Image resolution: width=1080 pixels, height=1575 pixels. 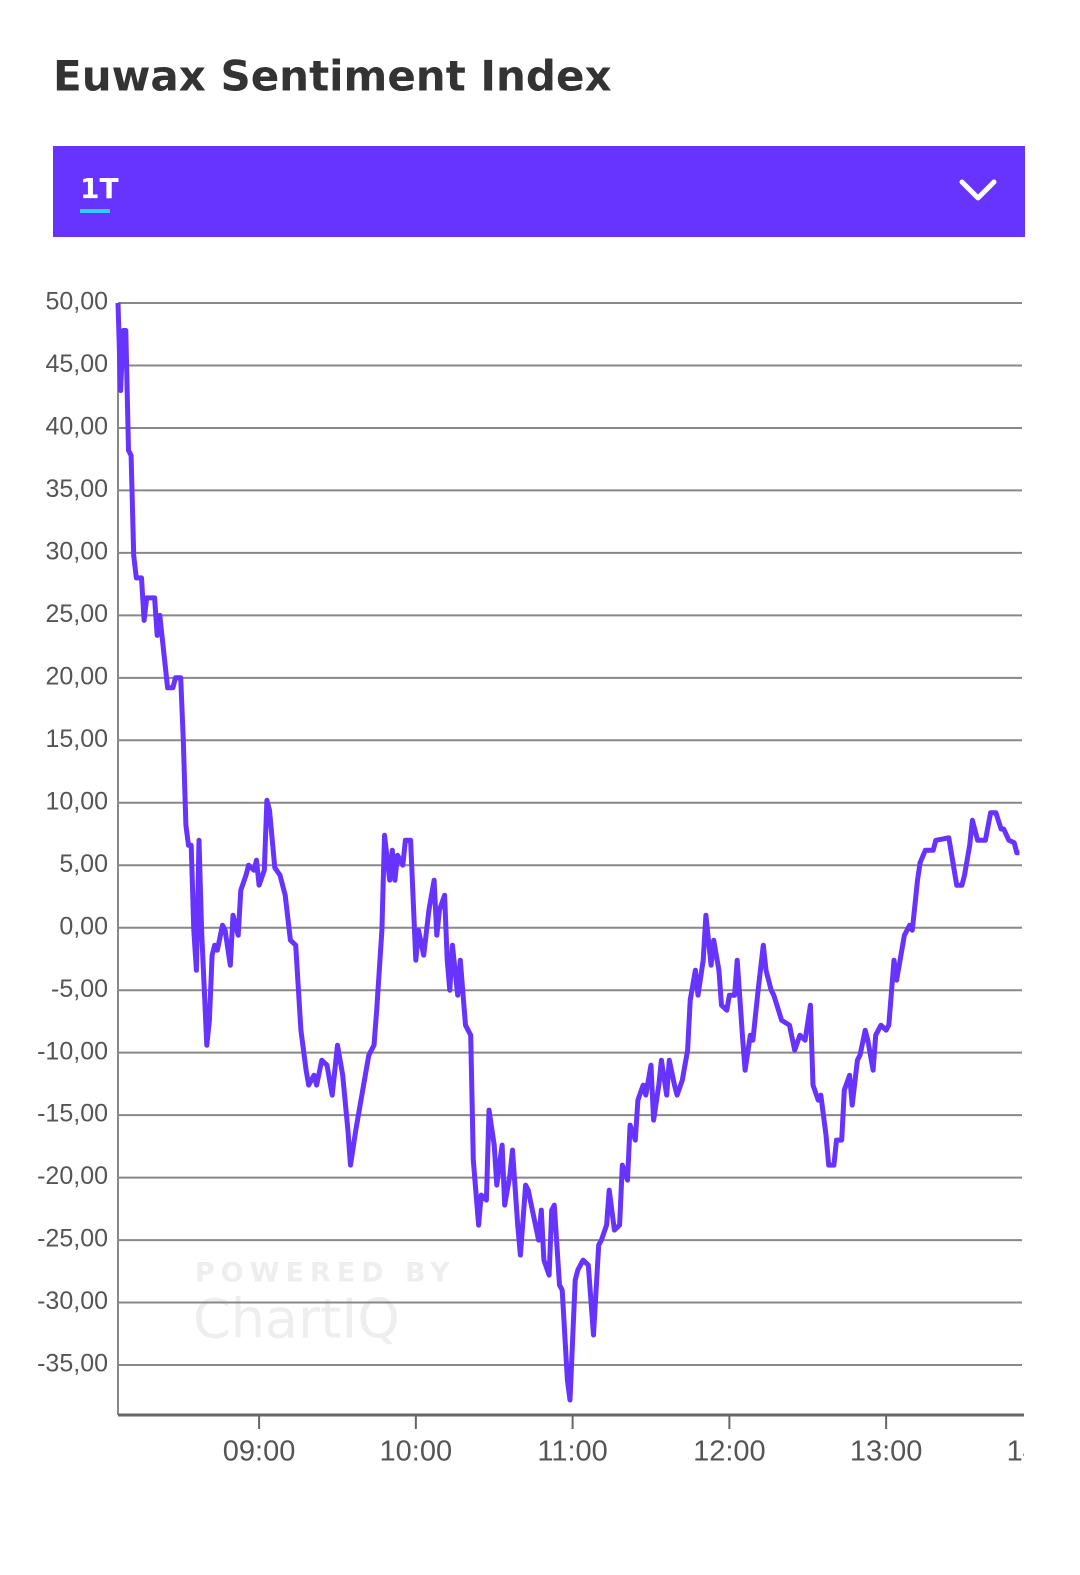 What do you see at coordinates (76, 551) in the screenshot?
I see `y-tick-label: 30,00` at bounding box center [76, 551].